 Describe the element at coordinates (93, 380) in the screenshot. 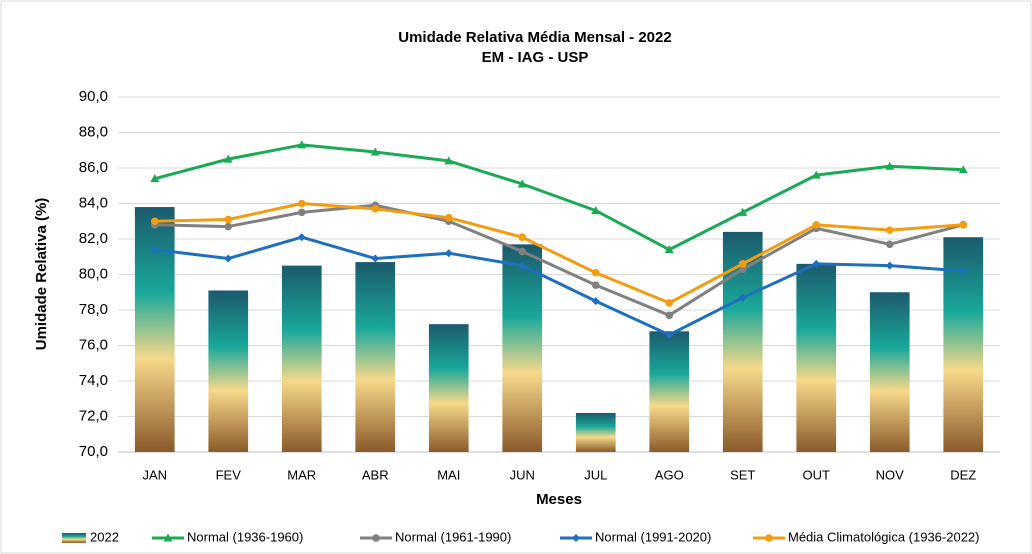

I see `y-tick-label: 74,0` at that location.